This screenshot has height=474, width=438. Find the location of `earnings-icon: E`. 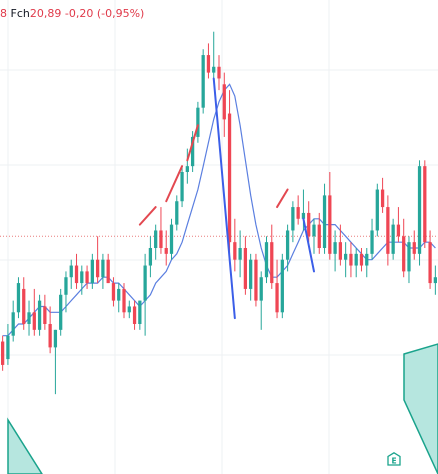

earnings-icon: E is located at coordinates (394, 459).